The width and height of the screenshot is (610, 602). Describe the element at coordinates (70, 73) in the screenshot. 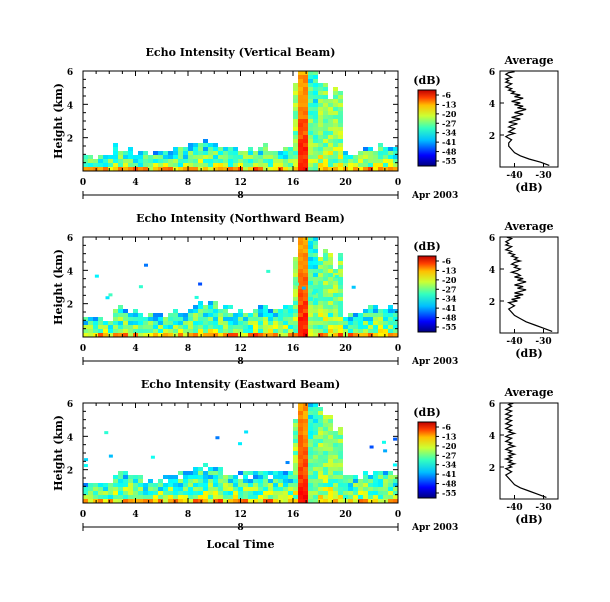

I see `y-tick-label: 6` at that location.